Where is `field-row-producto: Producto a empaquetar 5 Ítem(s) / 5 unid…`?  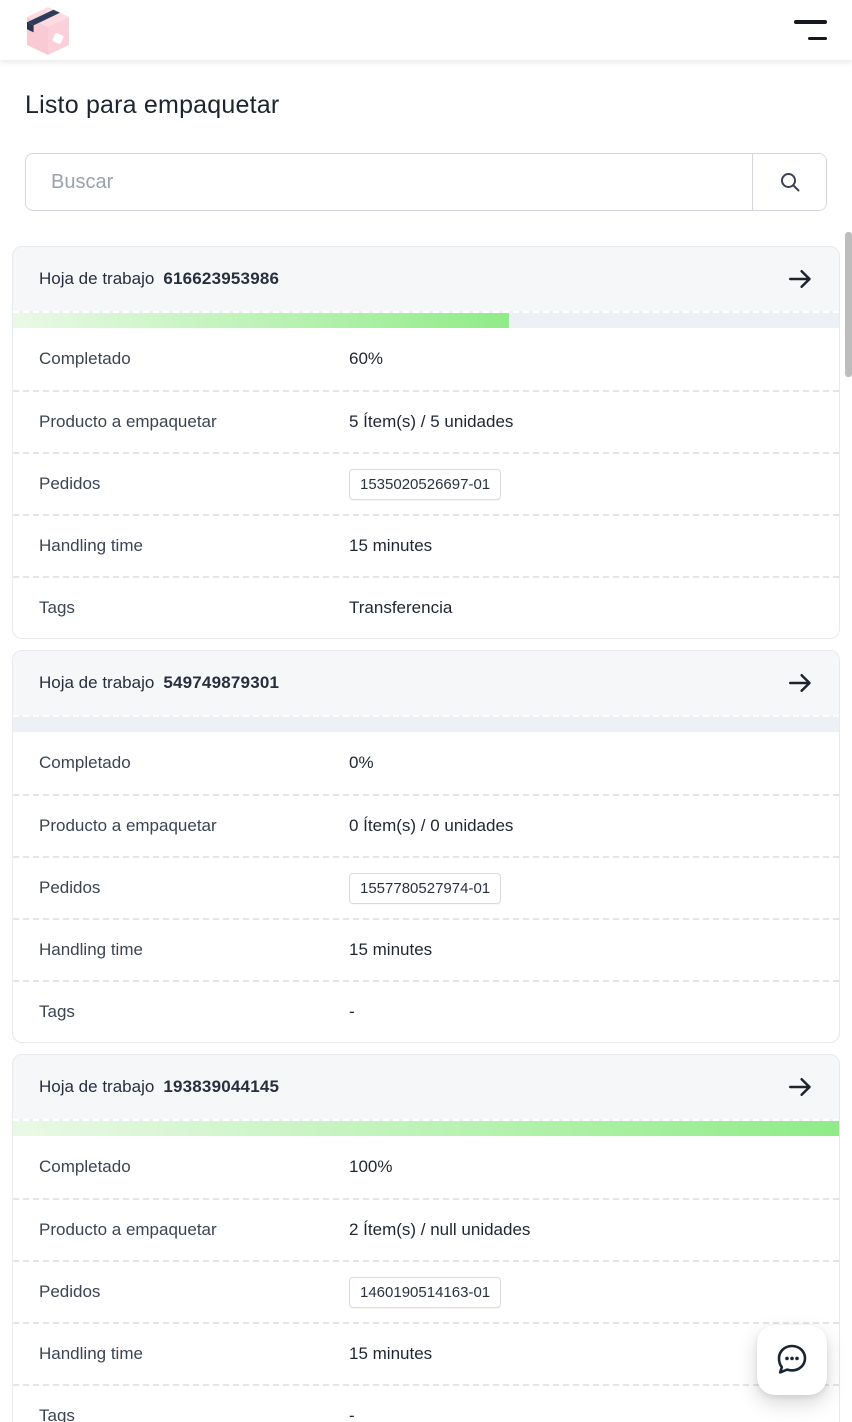 field-row-producto: Producto a empaquetar 5 Ítem(s) / 5 unid… is located at coordinates (426, 421).